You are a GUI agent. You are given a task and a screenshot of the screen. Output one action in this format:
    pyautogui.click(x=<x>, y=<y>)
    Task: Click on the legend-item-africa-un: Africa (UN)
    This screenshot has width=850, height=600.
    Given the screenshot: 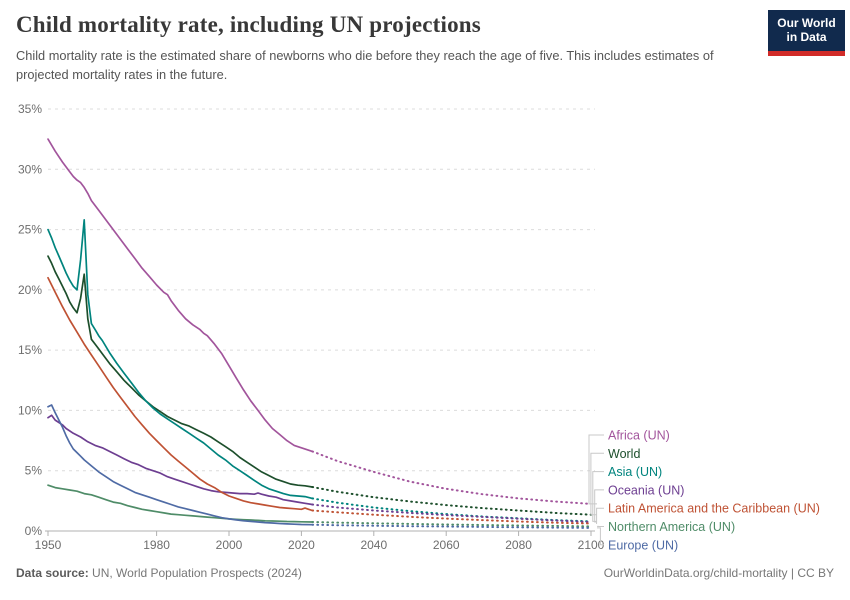 What is the action you would take?
    pyautogui.click(x=639, y=436)
    